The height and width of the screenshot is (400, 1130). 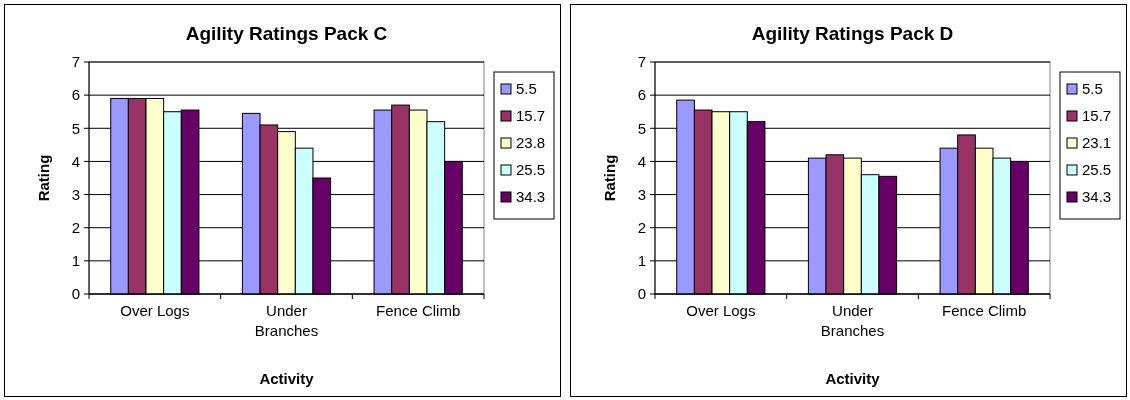 I want to click on legend-label: 23.1, so click(x=1097, y=143).